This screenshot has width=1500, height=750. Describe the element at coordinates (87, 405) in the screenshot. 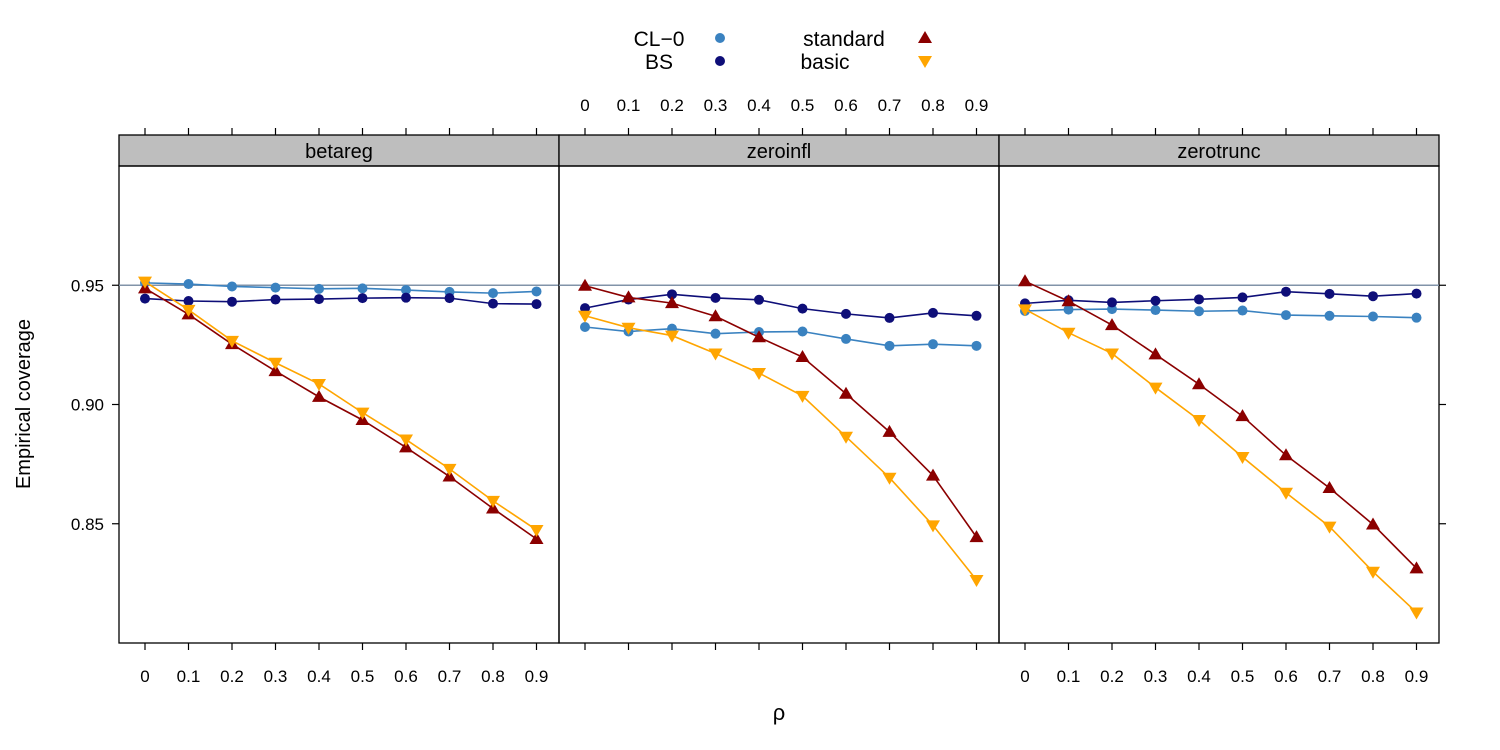

I see `y-tick-label: 0.90` at that location.